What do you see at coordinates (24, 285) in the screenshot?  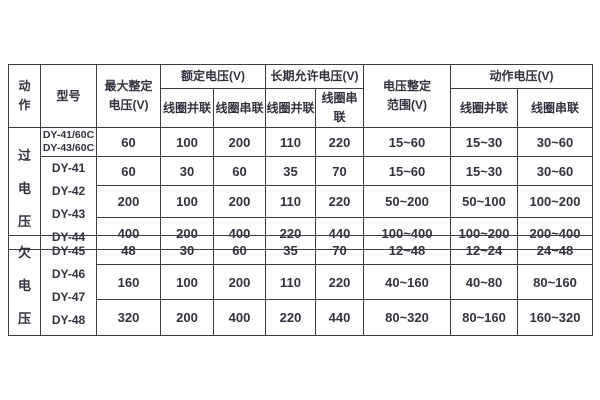 I see `action-label-undervoltage: 欠 电 压` at bounding box center [24, 285].